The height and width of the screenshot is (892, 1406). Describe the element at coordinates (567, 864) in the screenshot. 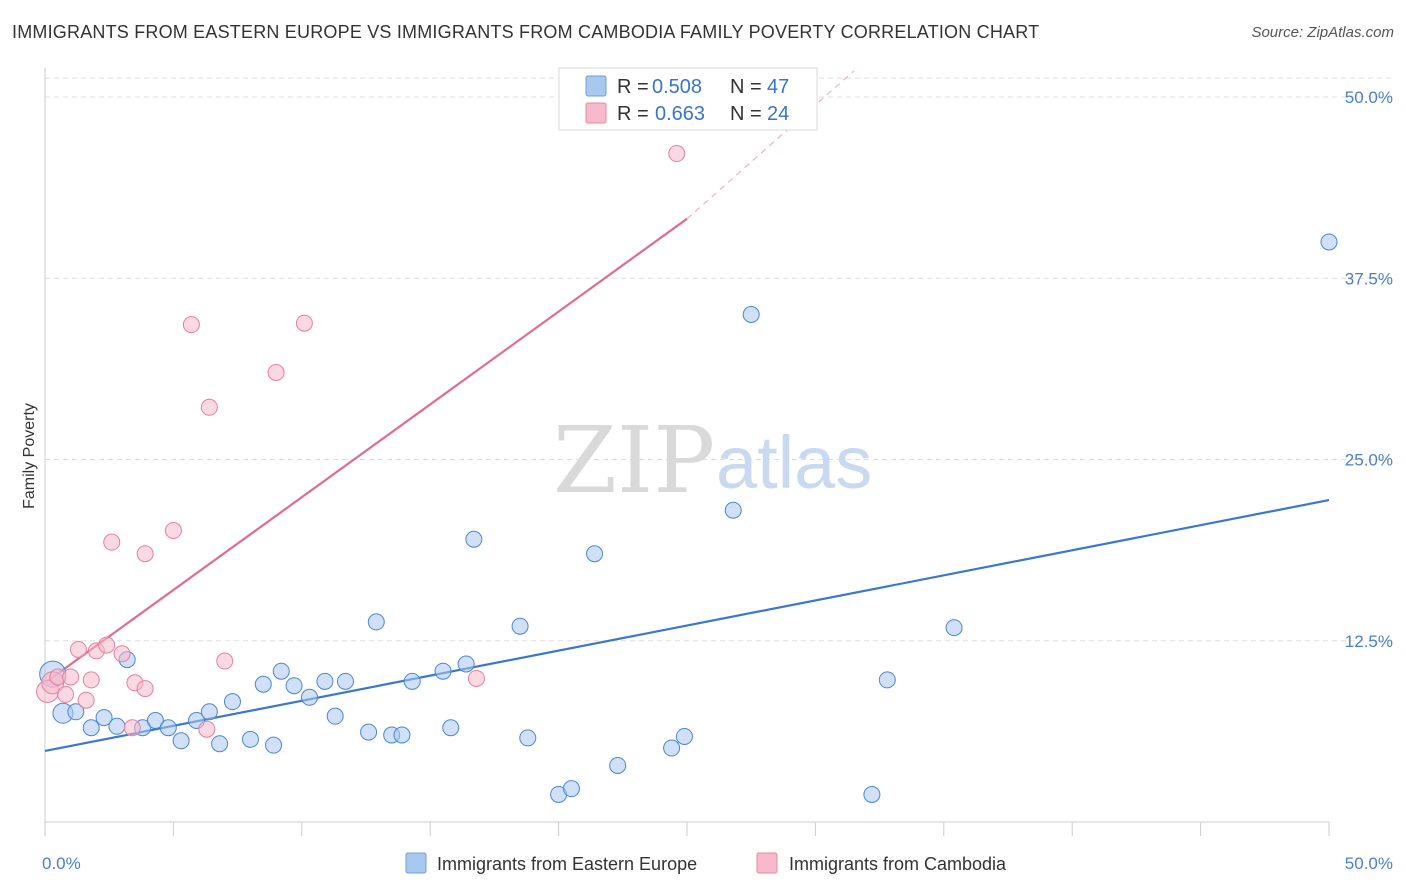

I see `bottom-legend-label-eastern-europe: Immigrants from Eastern Europe` at that location.